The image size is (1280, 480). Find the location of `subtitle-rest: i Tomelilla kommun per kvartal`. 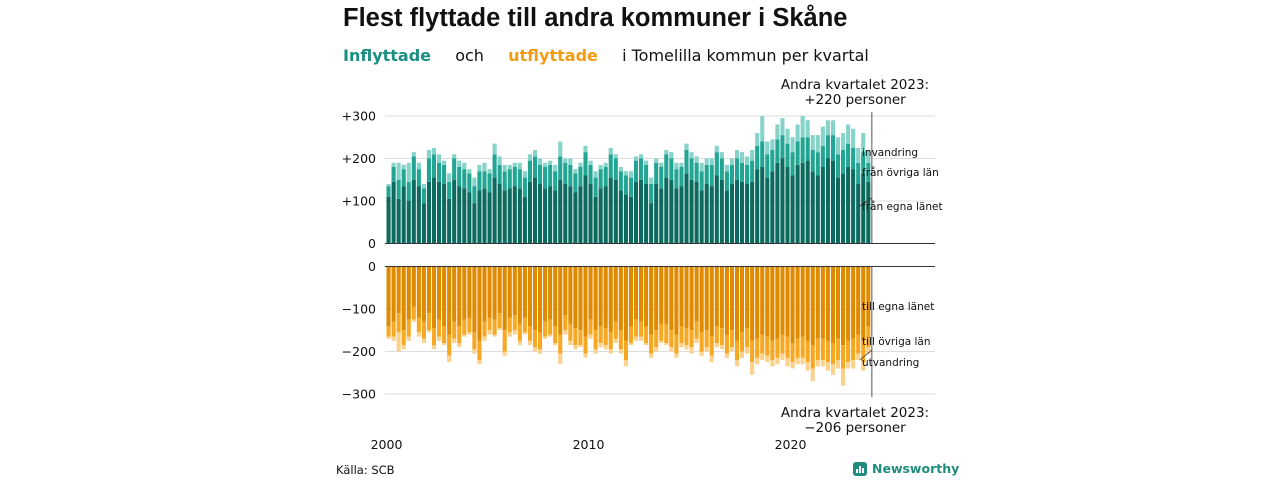

subtitle-rest: i Tomelilla kommun per kvartal is located at coordinates (745, 55).